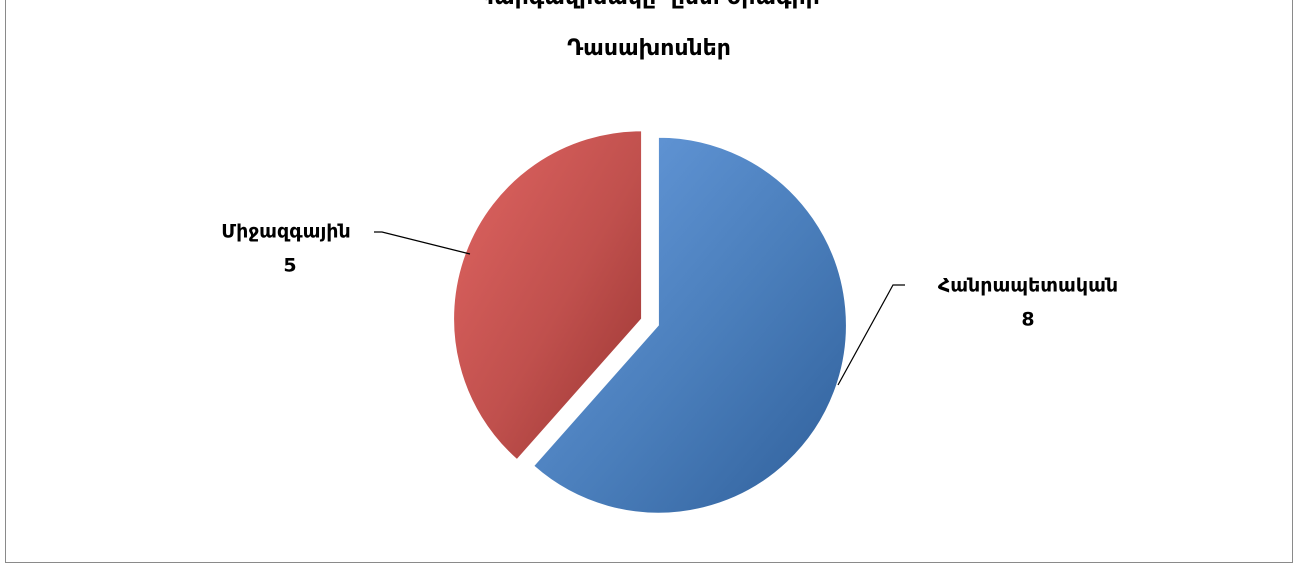  I want to click on data-label-category: Միջազգային, so click(285, 232).